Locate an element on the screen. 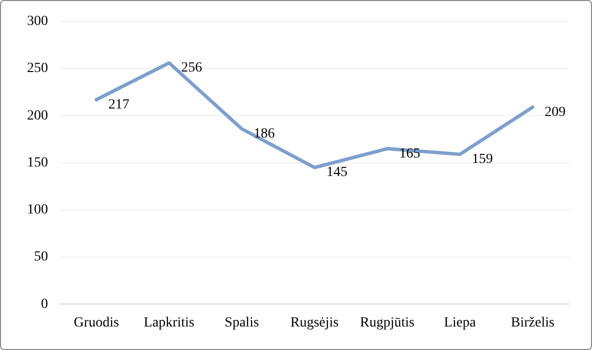 The image size is (592, 350). data-label: 256 is located at coordinates (191, 68).